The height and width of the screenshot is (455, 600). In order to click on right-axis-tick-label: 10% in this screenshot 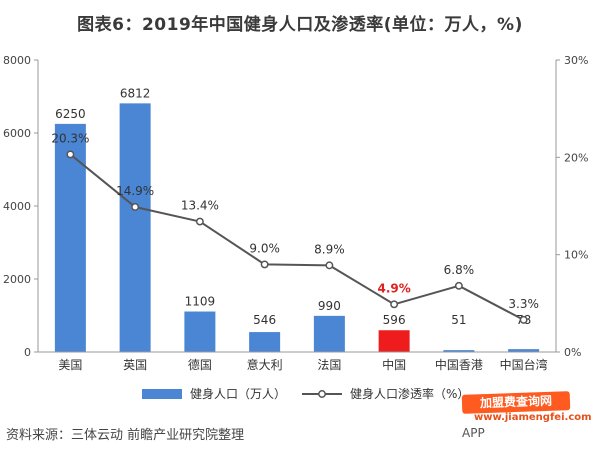, I will do `click(576, 255)`.